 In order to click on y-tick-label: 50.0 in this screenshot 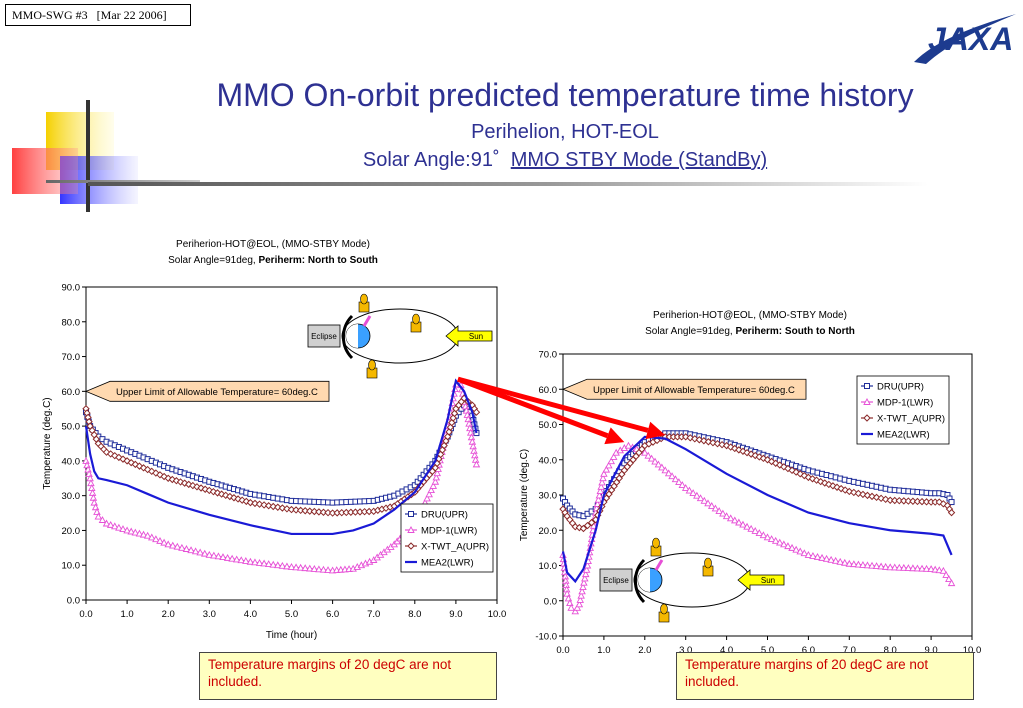, I will do `click(71, 427)`.